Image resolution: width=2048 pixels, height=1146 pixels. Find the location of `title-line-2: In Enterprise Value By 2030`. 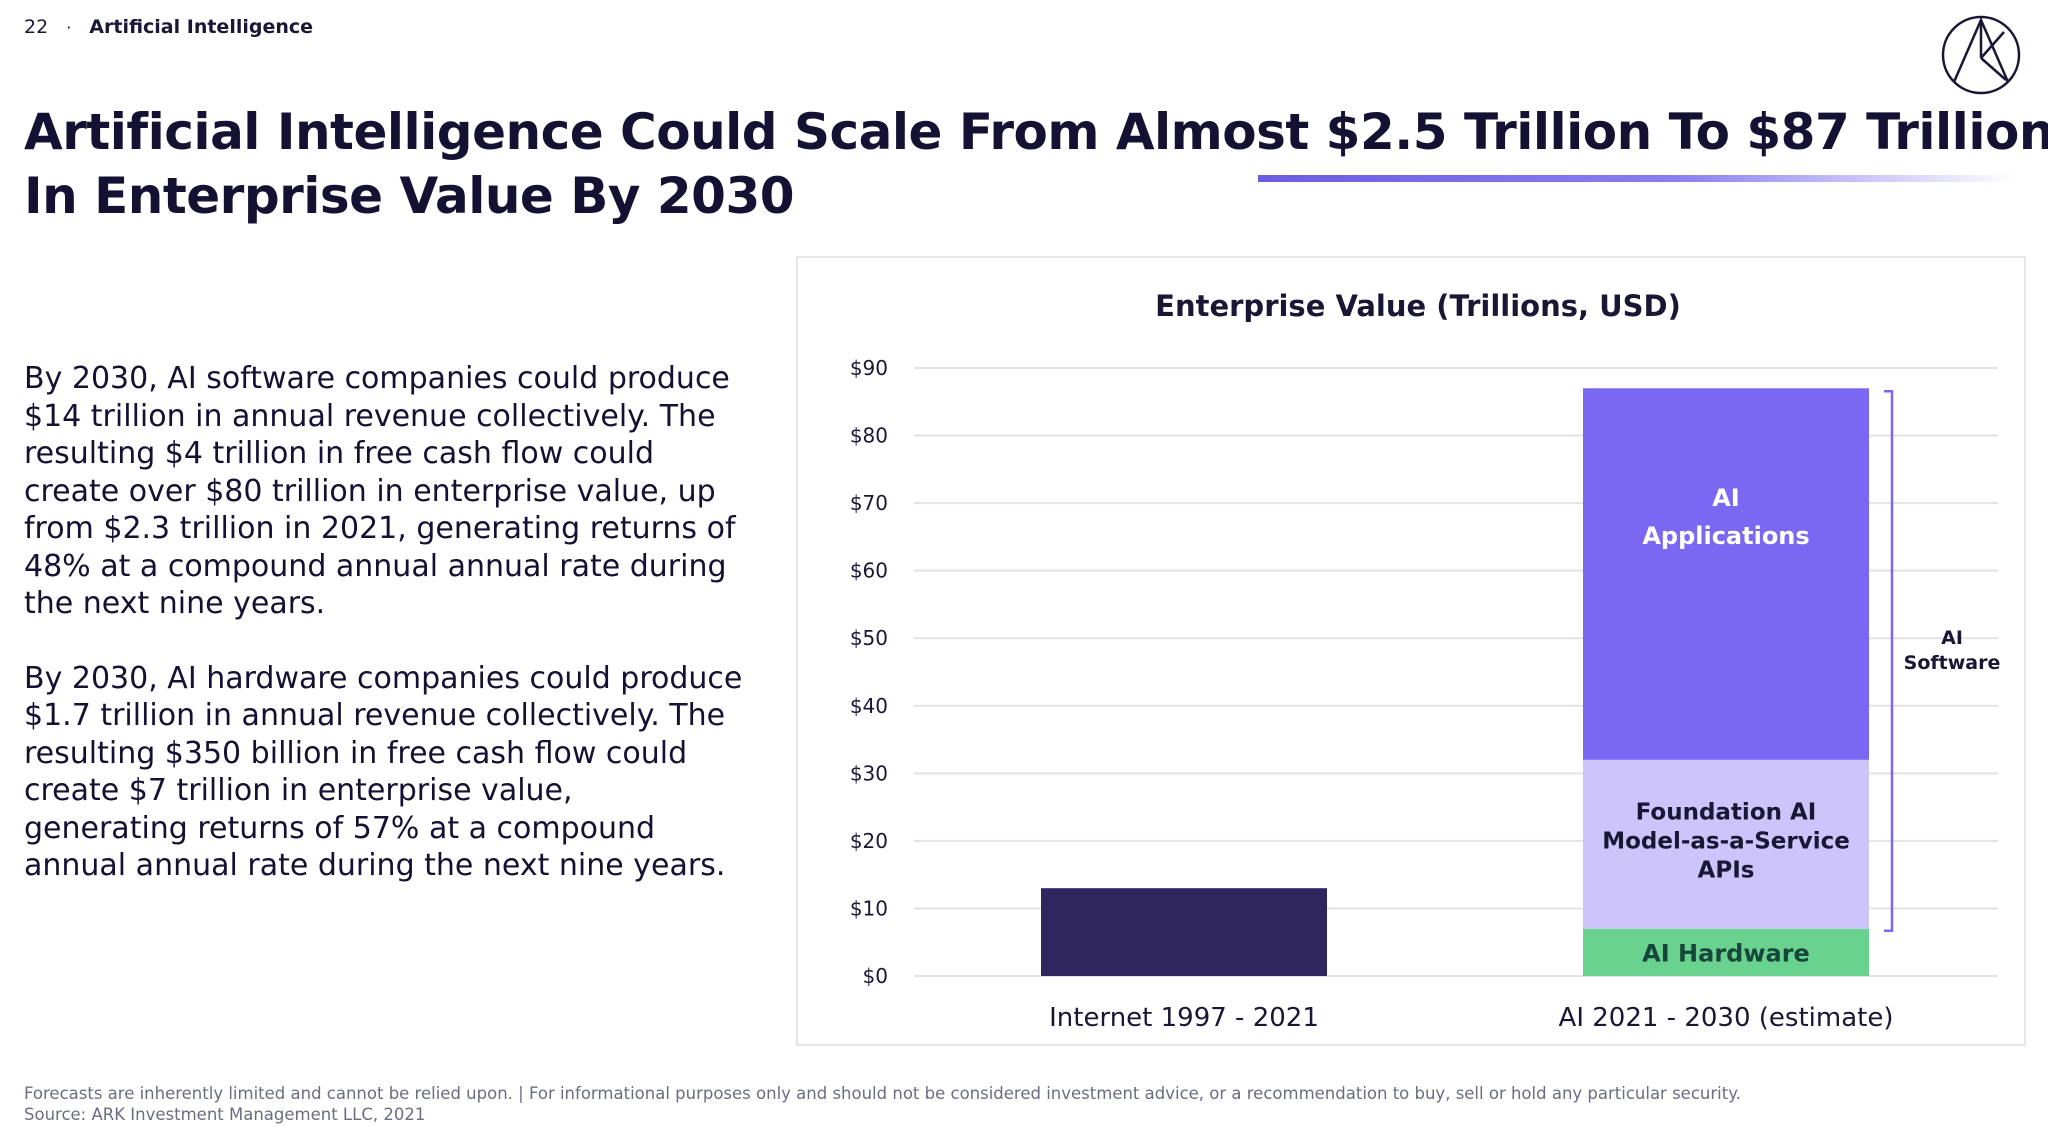

title-line-2: In Enterprise Value By 2030 is located at coordinates (409, 196).